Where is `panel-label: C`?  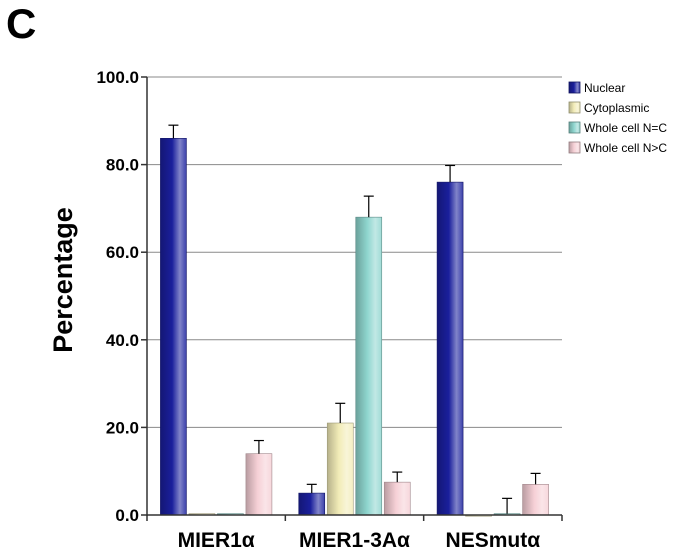 panel-label: C is located at coordinates (21, 23).